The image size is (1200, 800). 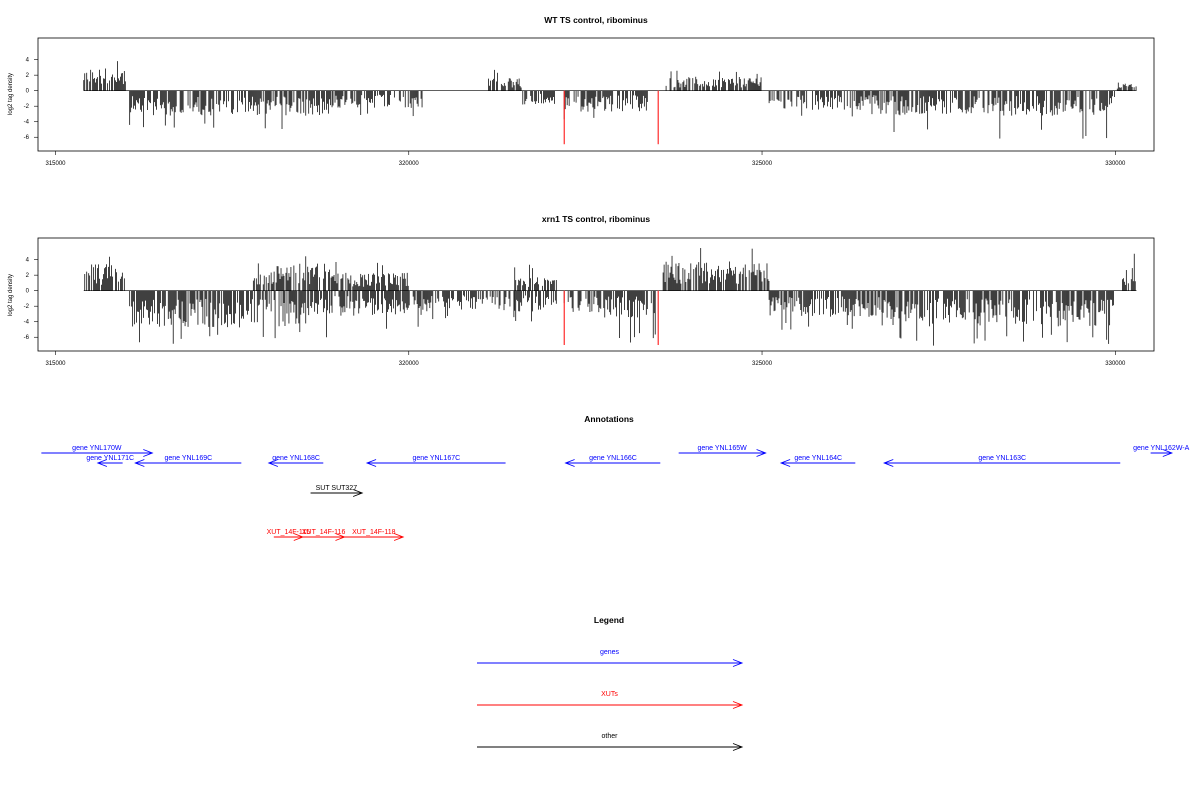 I want to click on annotation-gene: gene YNL169C, so click(x=188, y=461).